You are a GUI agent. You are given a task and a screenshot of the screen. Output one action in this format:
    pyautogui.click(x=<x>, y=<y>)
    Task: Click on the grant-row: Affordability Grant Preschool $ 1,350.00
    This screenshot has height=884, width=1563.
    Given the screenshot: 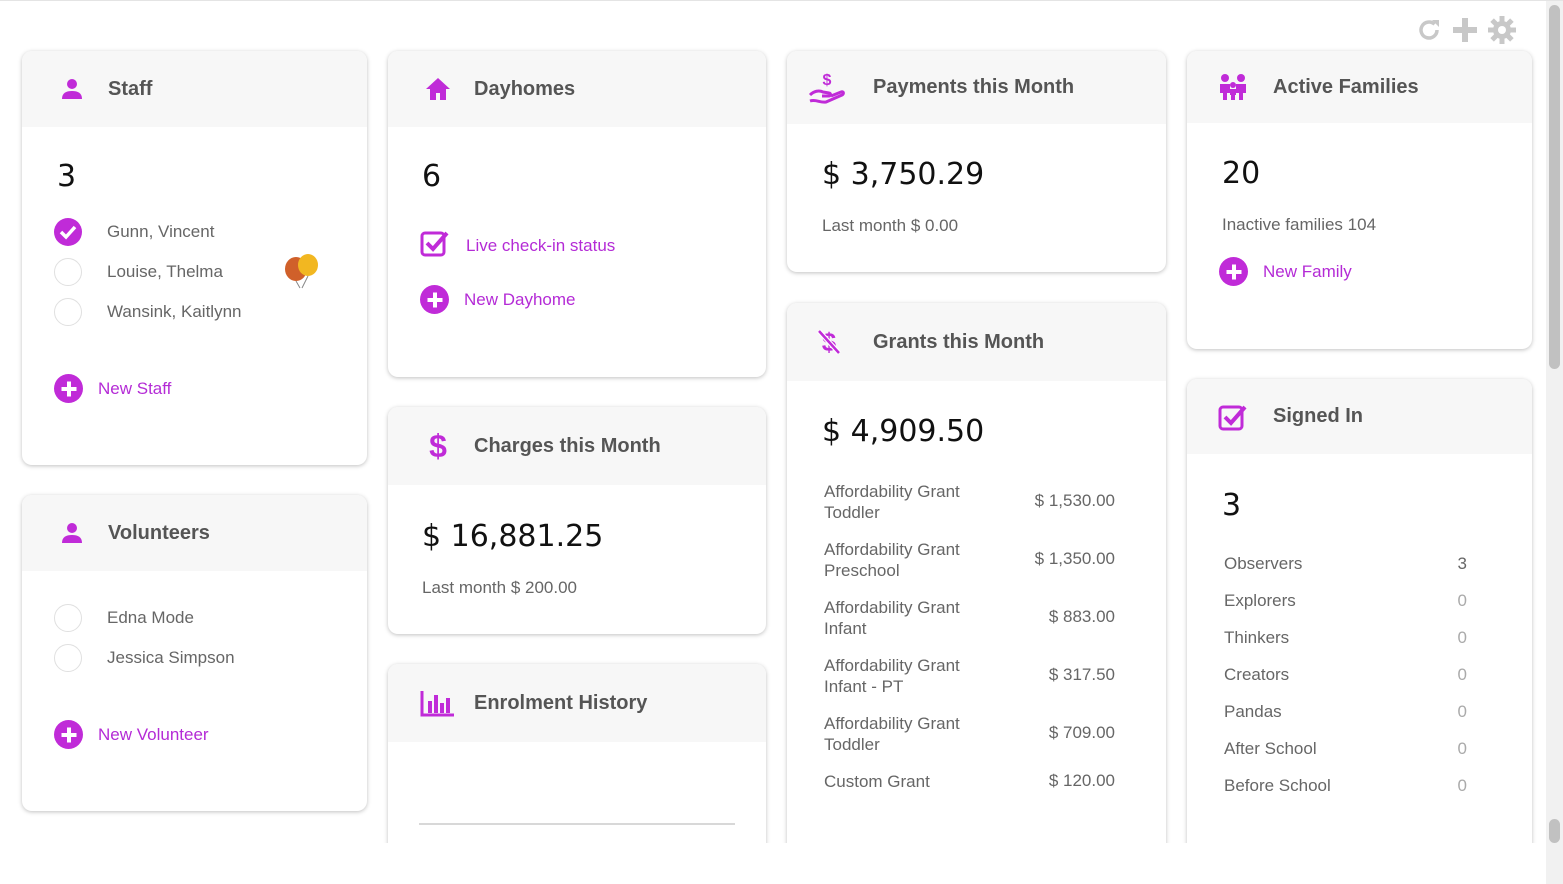 What is the action you would take?
    pyautogui.click(x=974, y=560)
    